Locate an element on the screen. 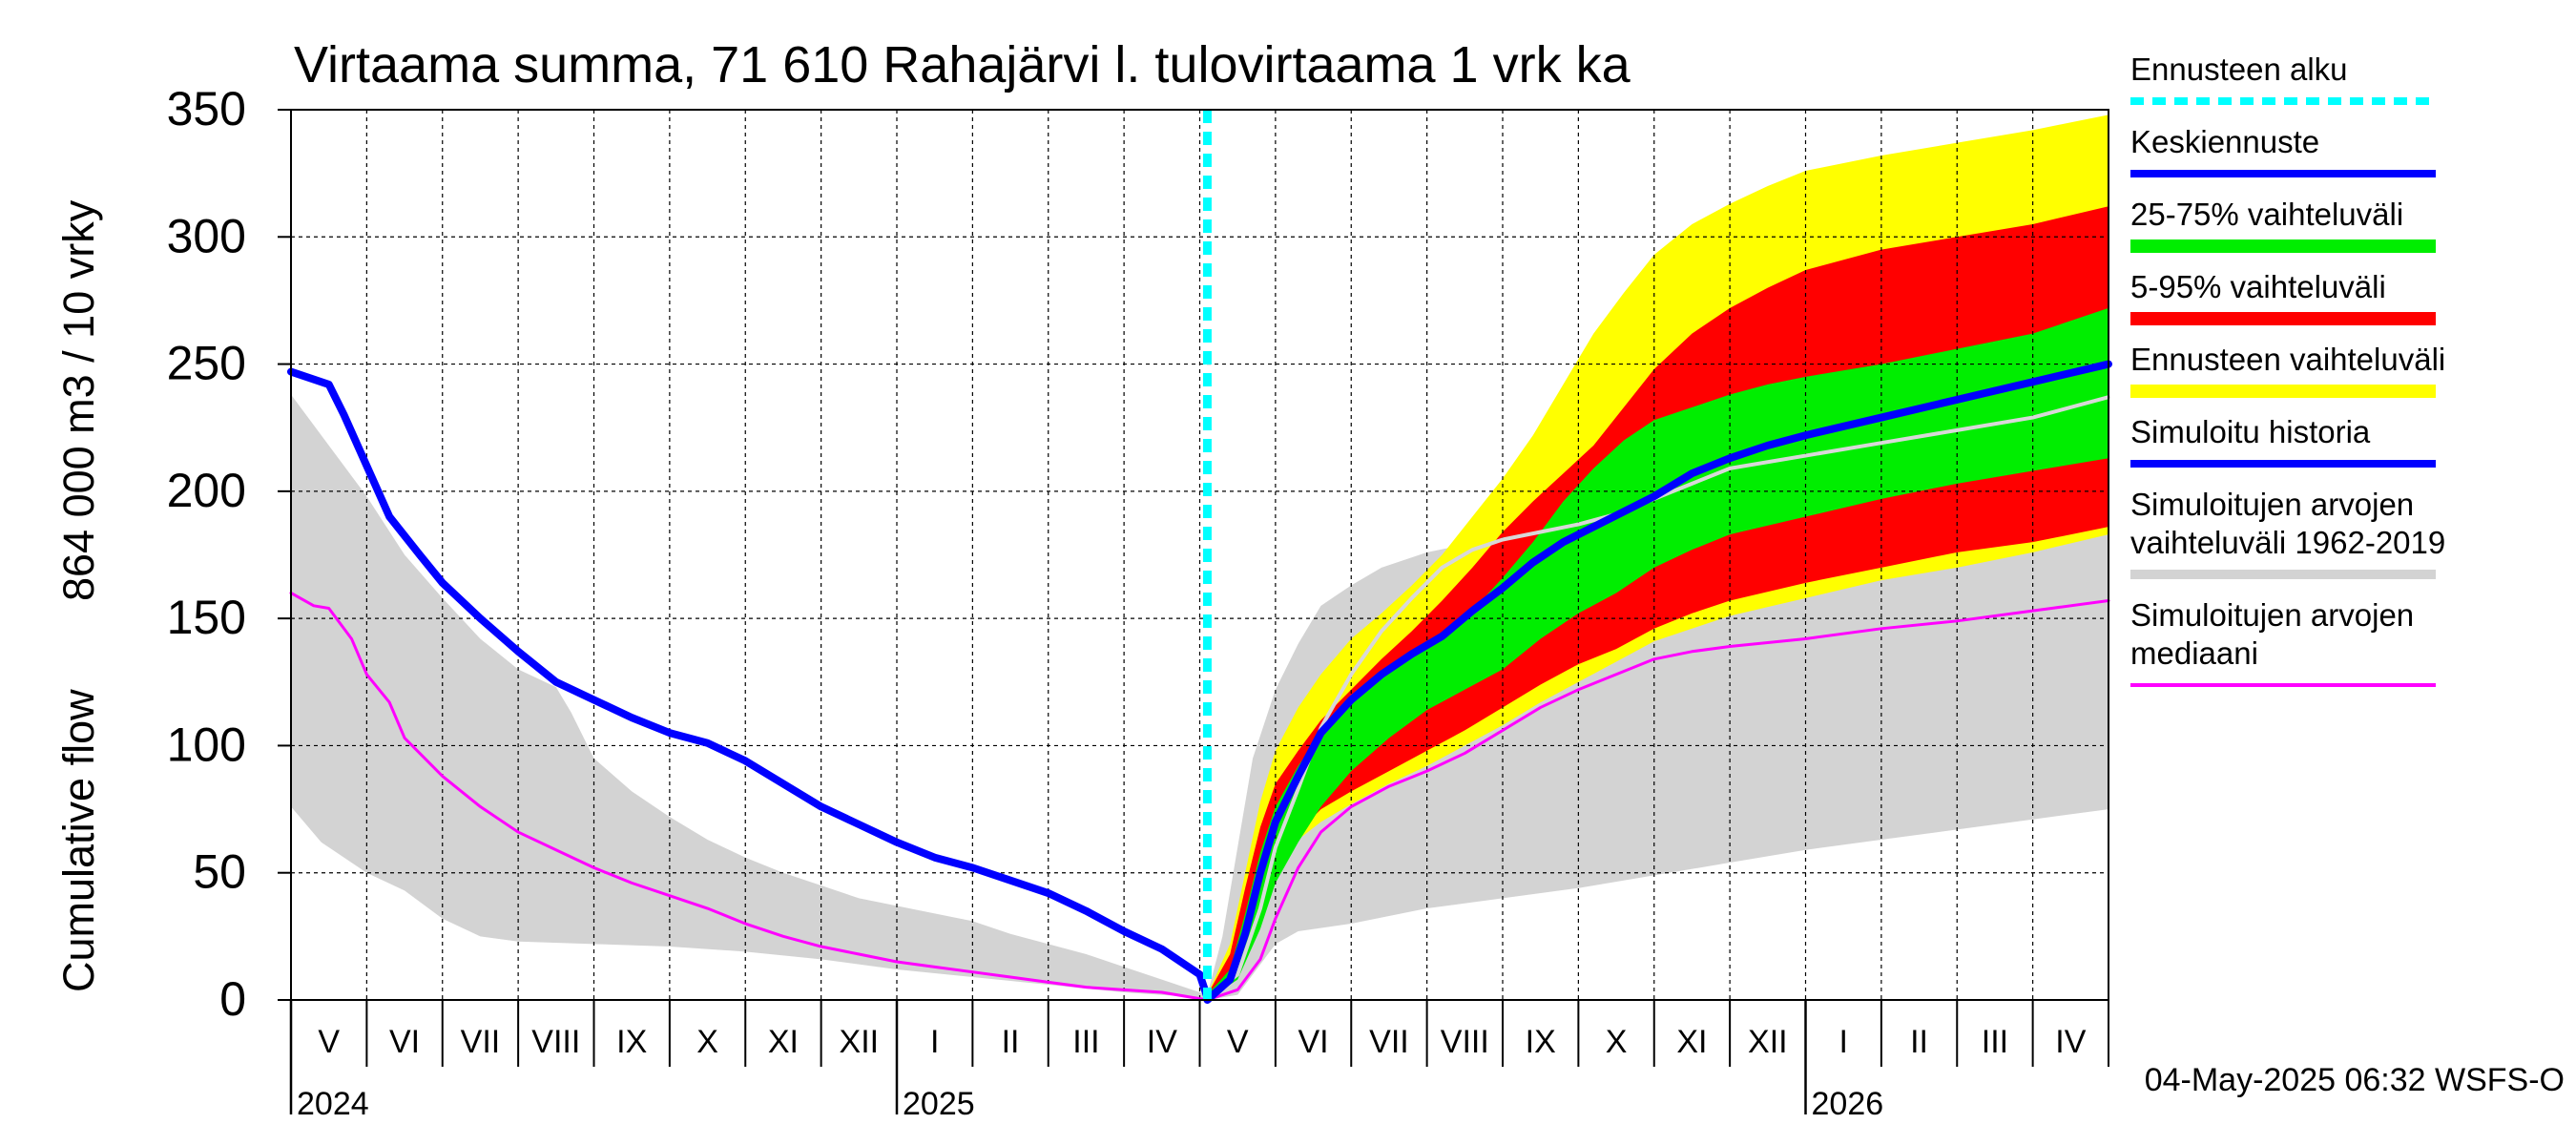  legend-label: 25-75% vaihteluväli is located at coordinates (2266, 214).